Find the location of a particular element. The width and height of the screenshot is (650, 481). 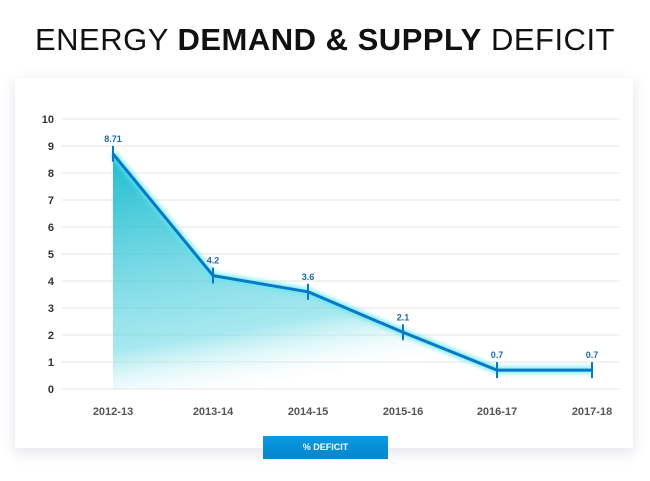

y-tick-label: 3 is located at coordinates (51, 309).